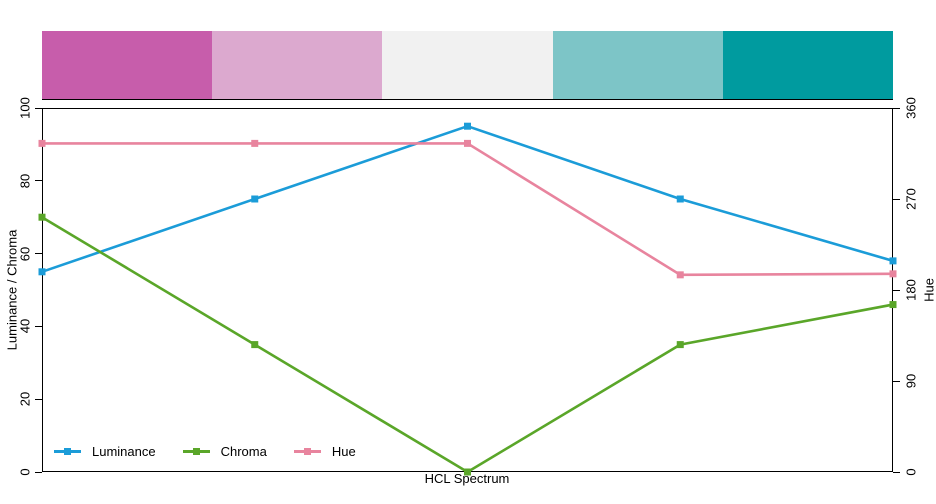  I want to click on right-axis-tick-label: 270, so click(911, 199).